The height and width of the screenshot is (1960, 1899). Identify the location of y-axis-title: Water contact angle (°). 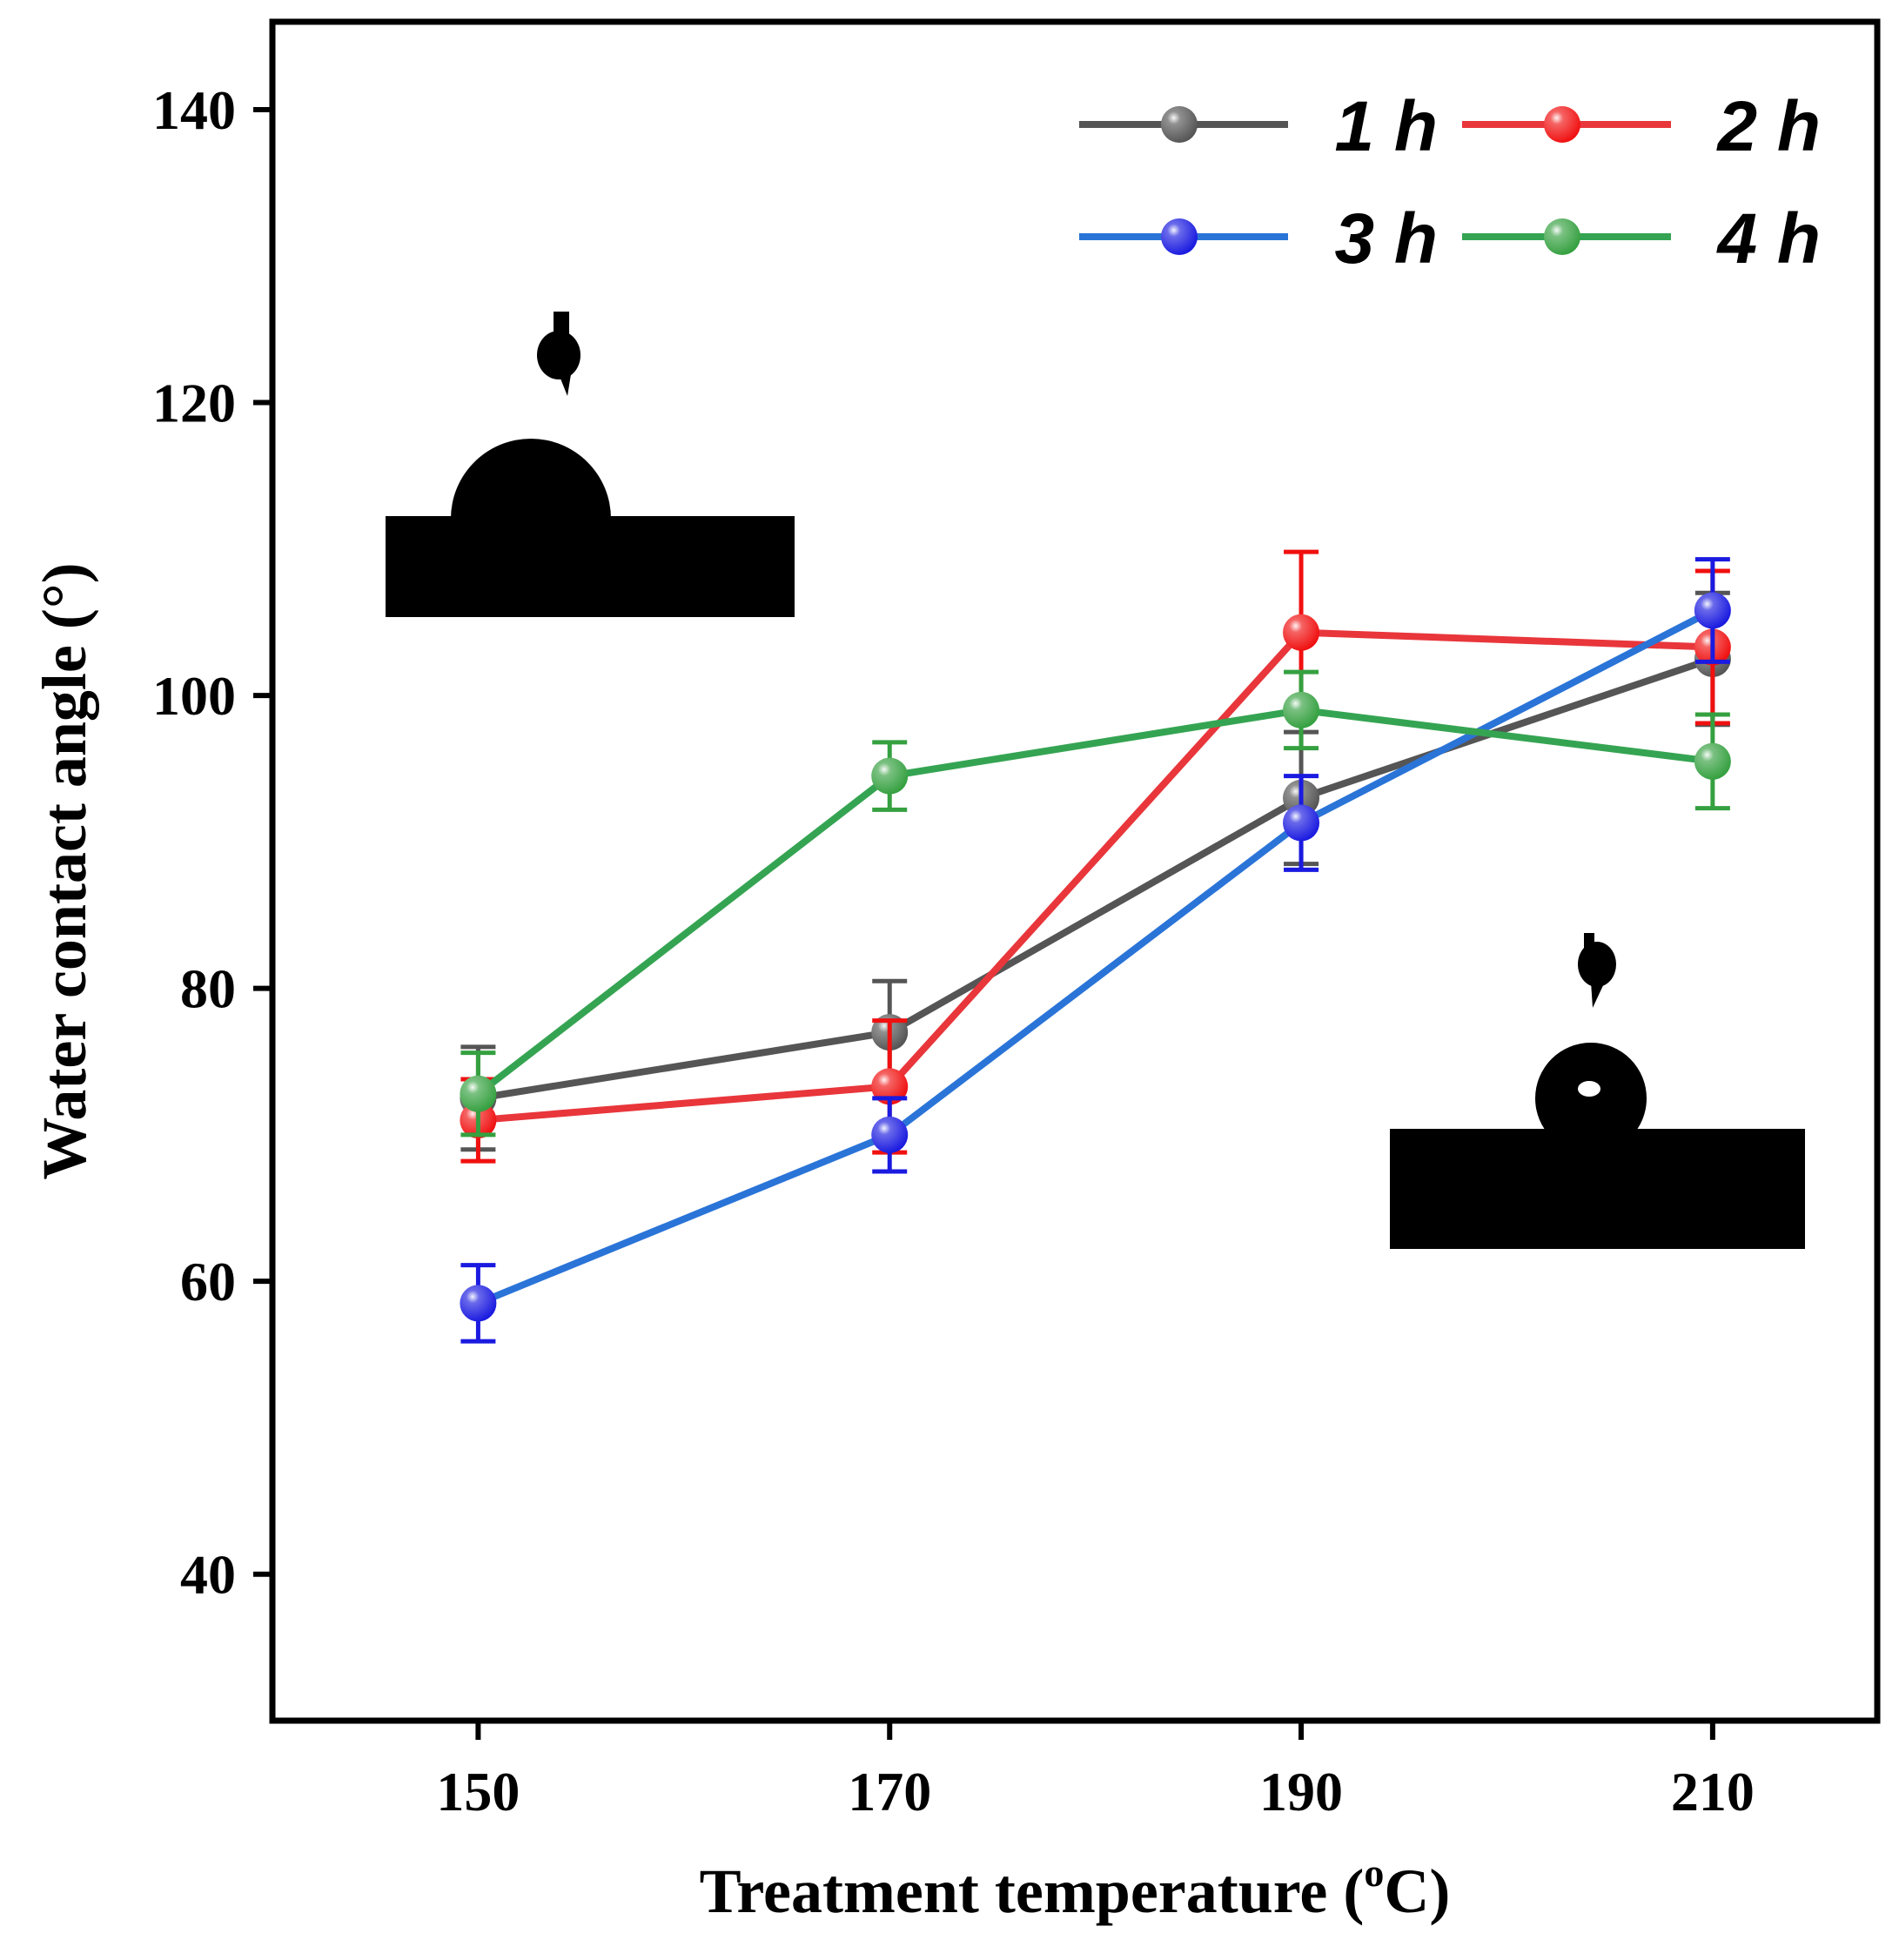
(64, 871).